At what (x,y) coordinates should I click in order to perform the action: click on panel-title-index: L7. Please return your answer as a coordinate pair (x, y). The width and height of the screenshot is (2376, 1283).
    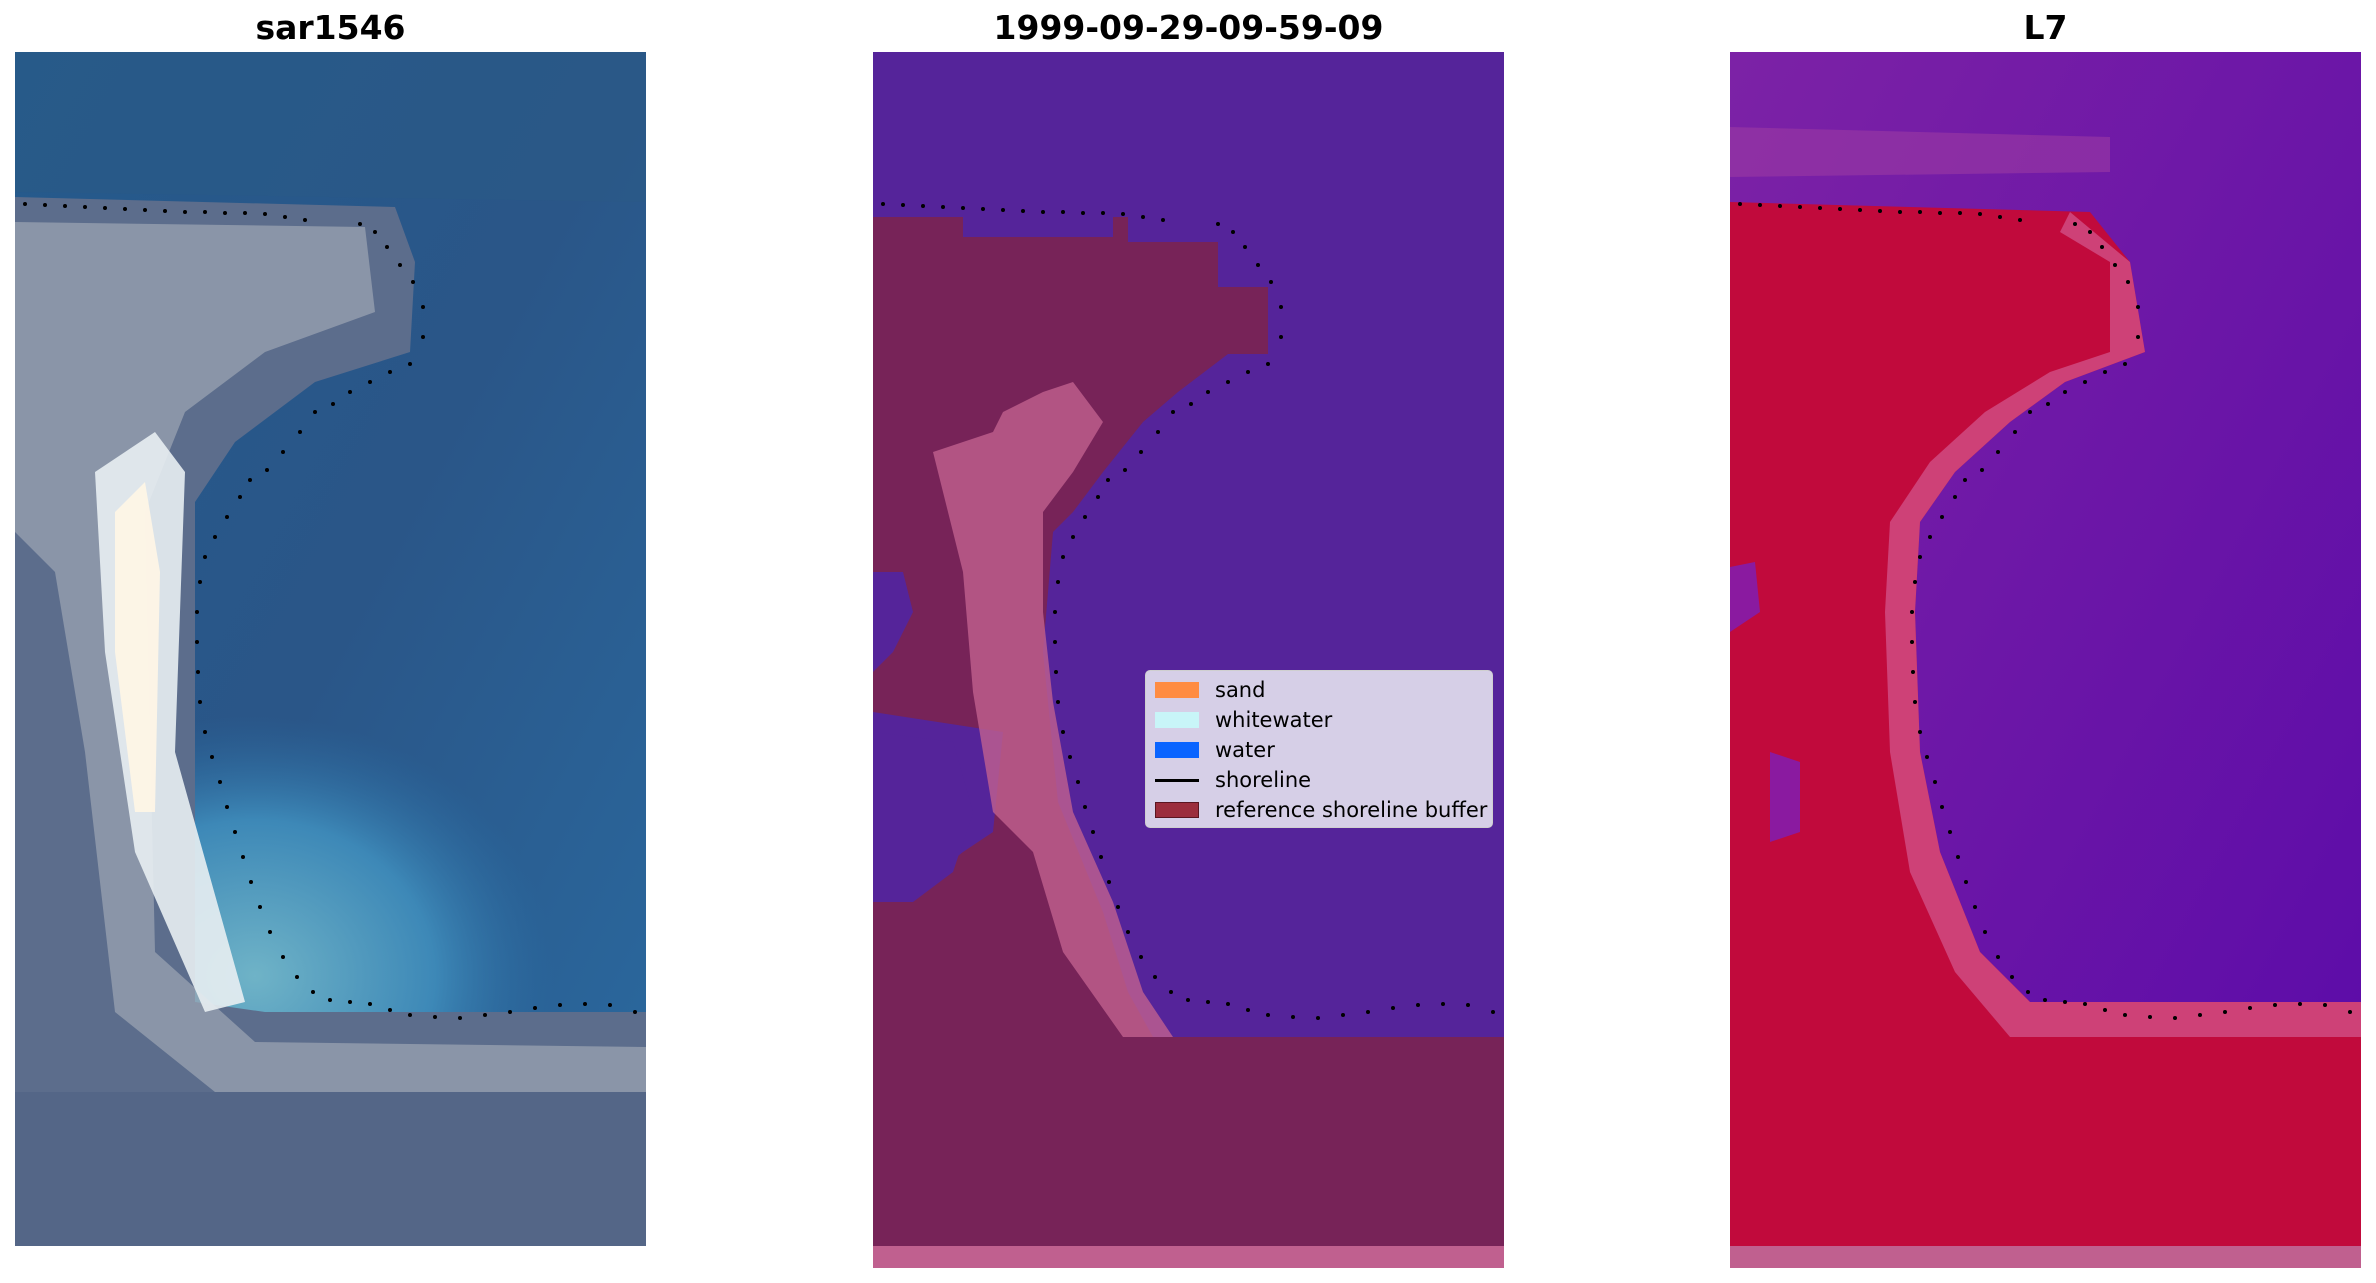
    Looking at the image, I should click on (2045, 27).